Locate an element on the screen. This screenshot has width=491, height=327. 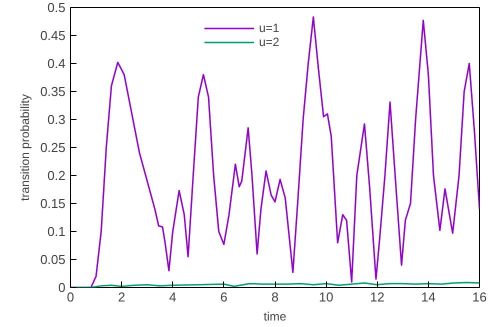
x-tick-label: 4 is located at coordinates (172, 297).